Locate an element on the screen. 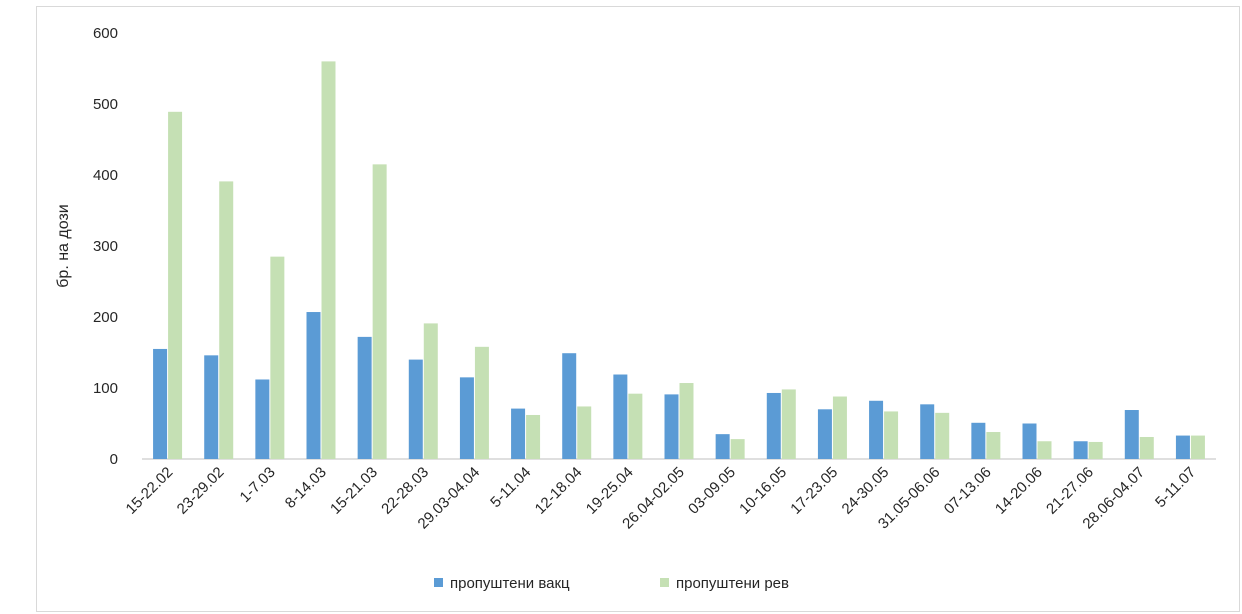  legend-label: пропуштени рев is located at coordinates (732, 583).